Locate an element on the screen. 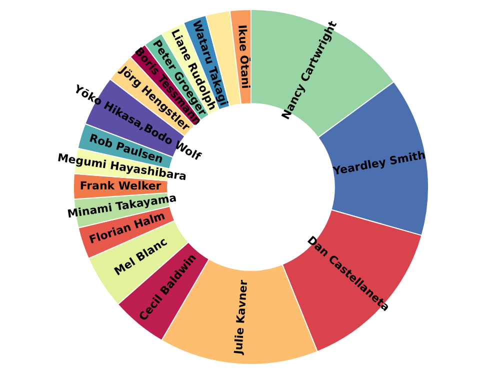 The width and height of the screenshot is (500, 373). slice-label: Julie Kavner is located at coordinates (241, 317).